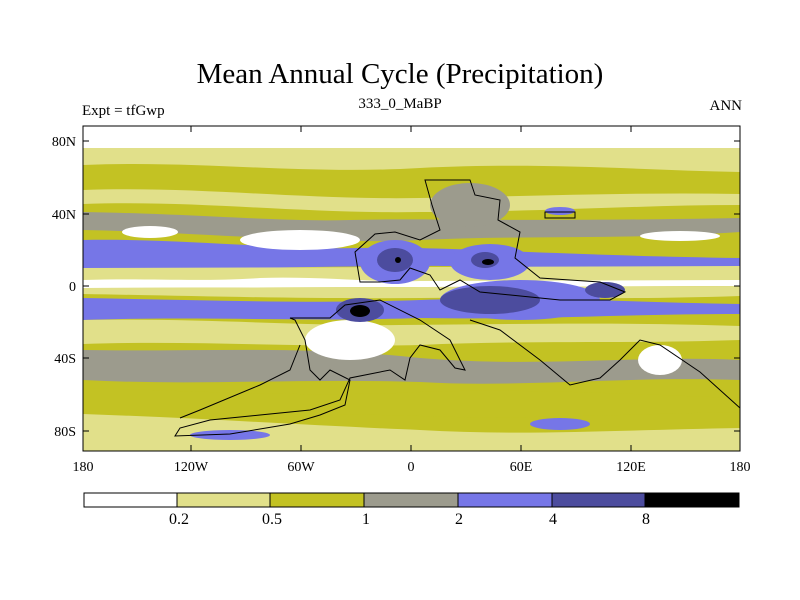 The height and width of the screenshot is (600, 800). What do you see at coordinates (64, 215) in the screenshot?
I see `lat-tick-label: 40N` at bounding box center [64, 215].